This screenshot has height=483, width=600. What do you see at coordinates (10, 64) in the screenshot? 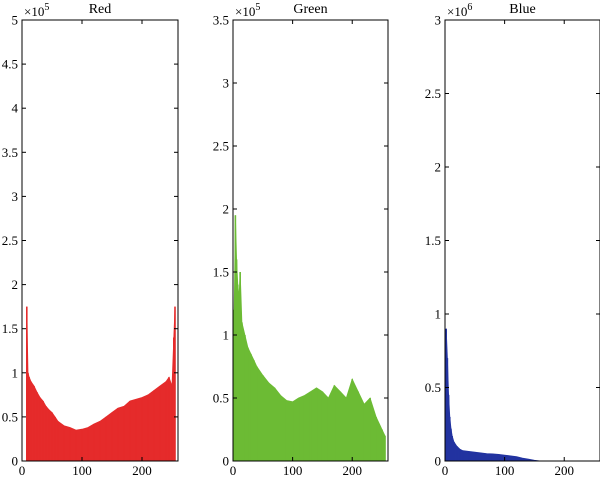
I see `y-tick-label: 4.5` at bounding box center [10, 64].